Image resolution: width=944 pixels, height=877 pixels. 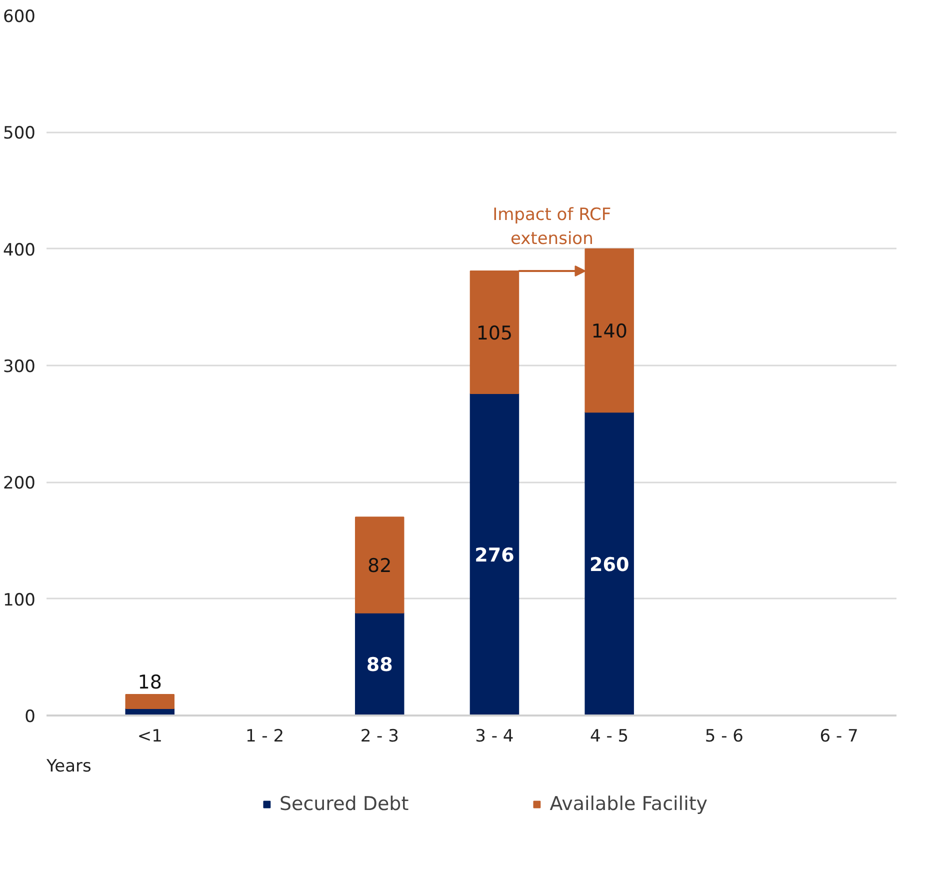 What do you see at coordinates (19, 134) in the screenshot?
I see `y-tick-label: 500` at bounding box center [19, 134].